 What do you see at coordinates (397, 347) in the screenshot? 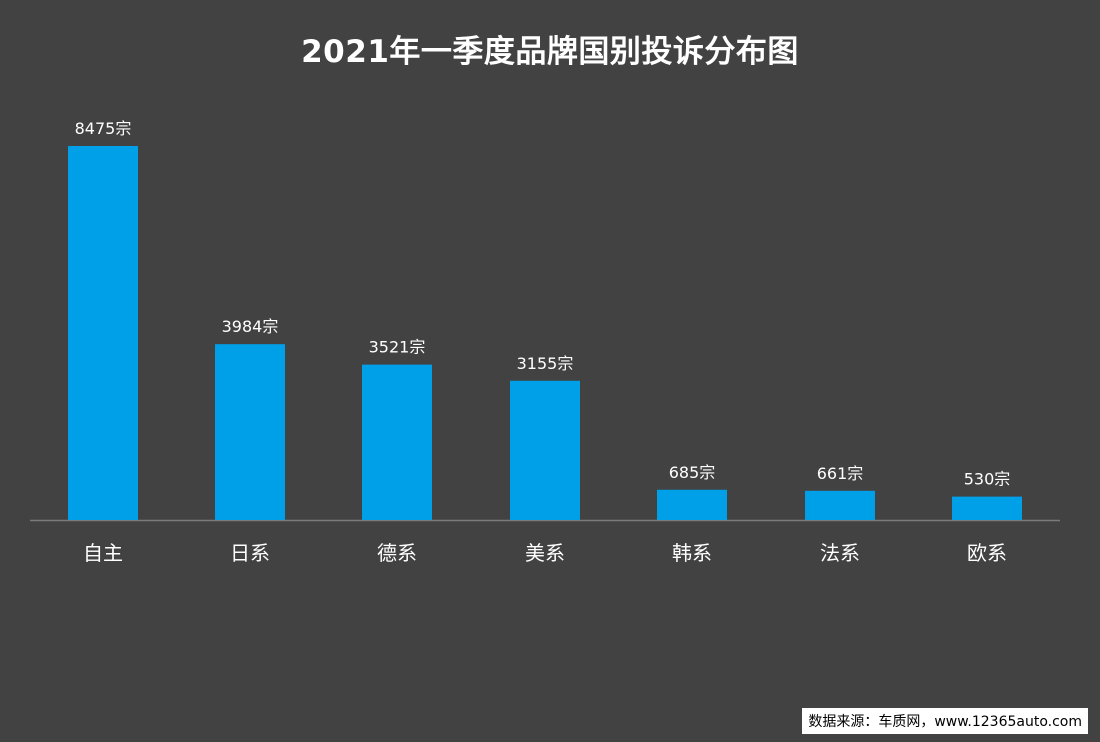
I see `data-label-2: 3521宗` at bounding box center [397, 347].